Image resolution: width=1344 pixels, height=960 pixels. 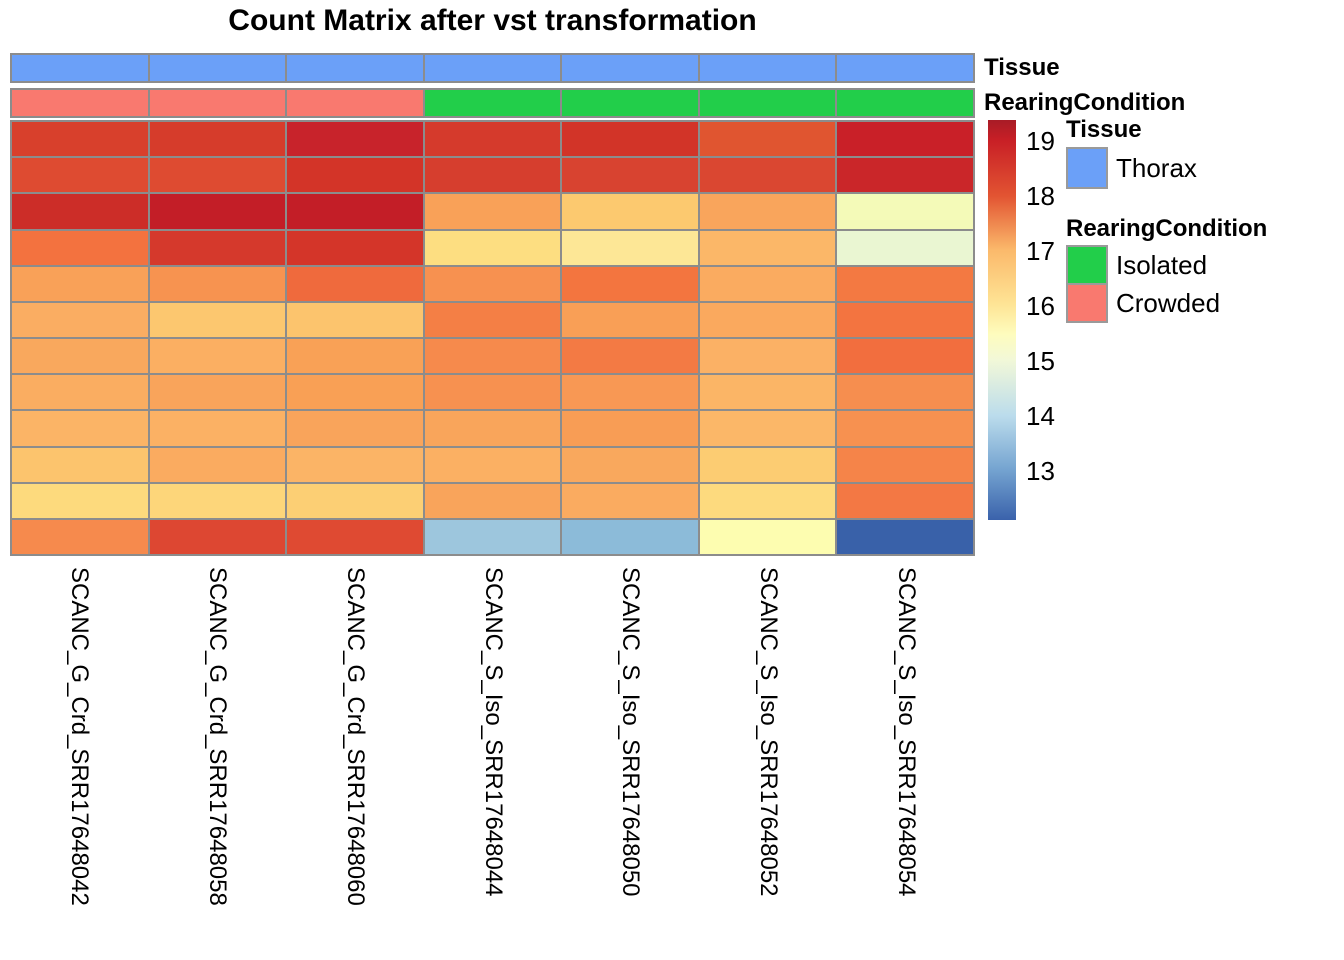 I want to click on heatmap-cell-r1-c7, so click(x=905, y=139).